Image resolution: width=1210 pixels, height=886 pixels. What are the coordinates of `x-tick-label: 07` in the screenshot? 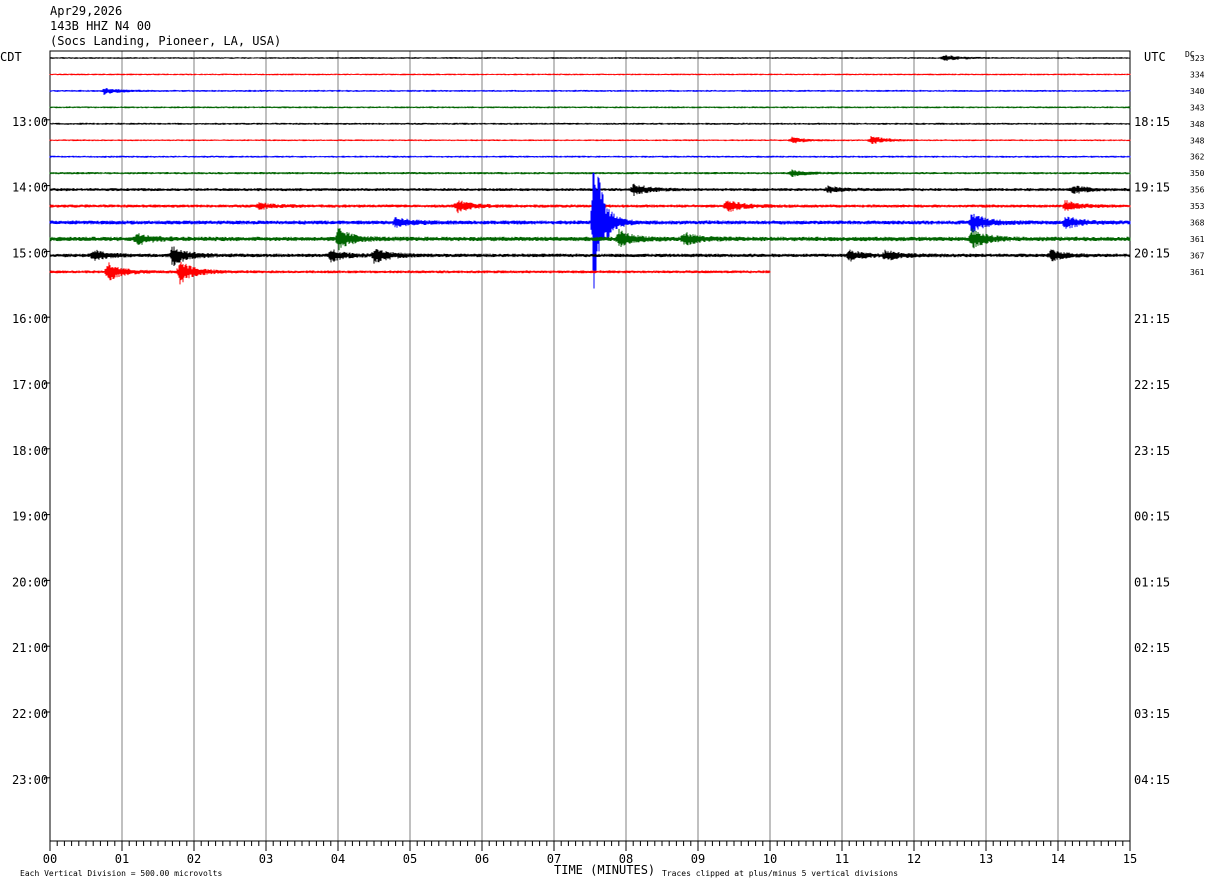 It's located at (554, 859).